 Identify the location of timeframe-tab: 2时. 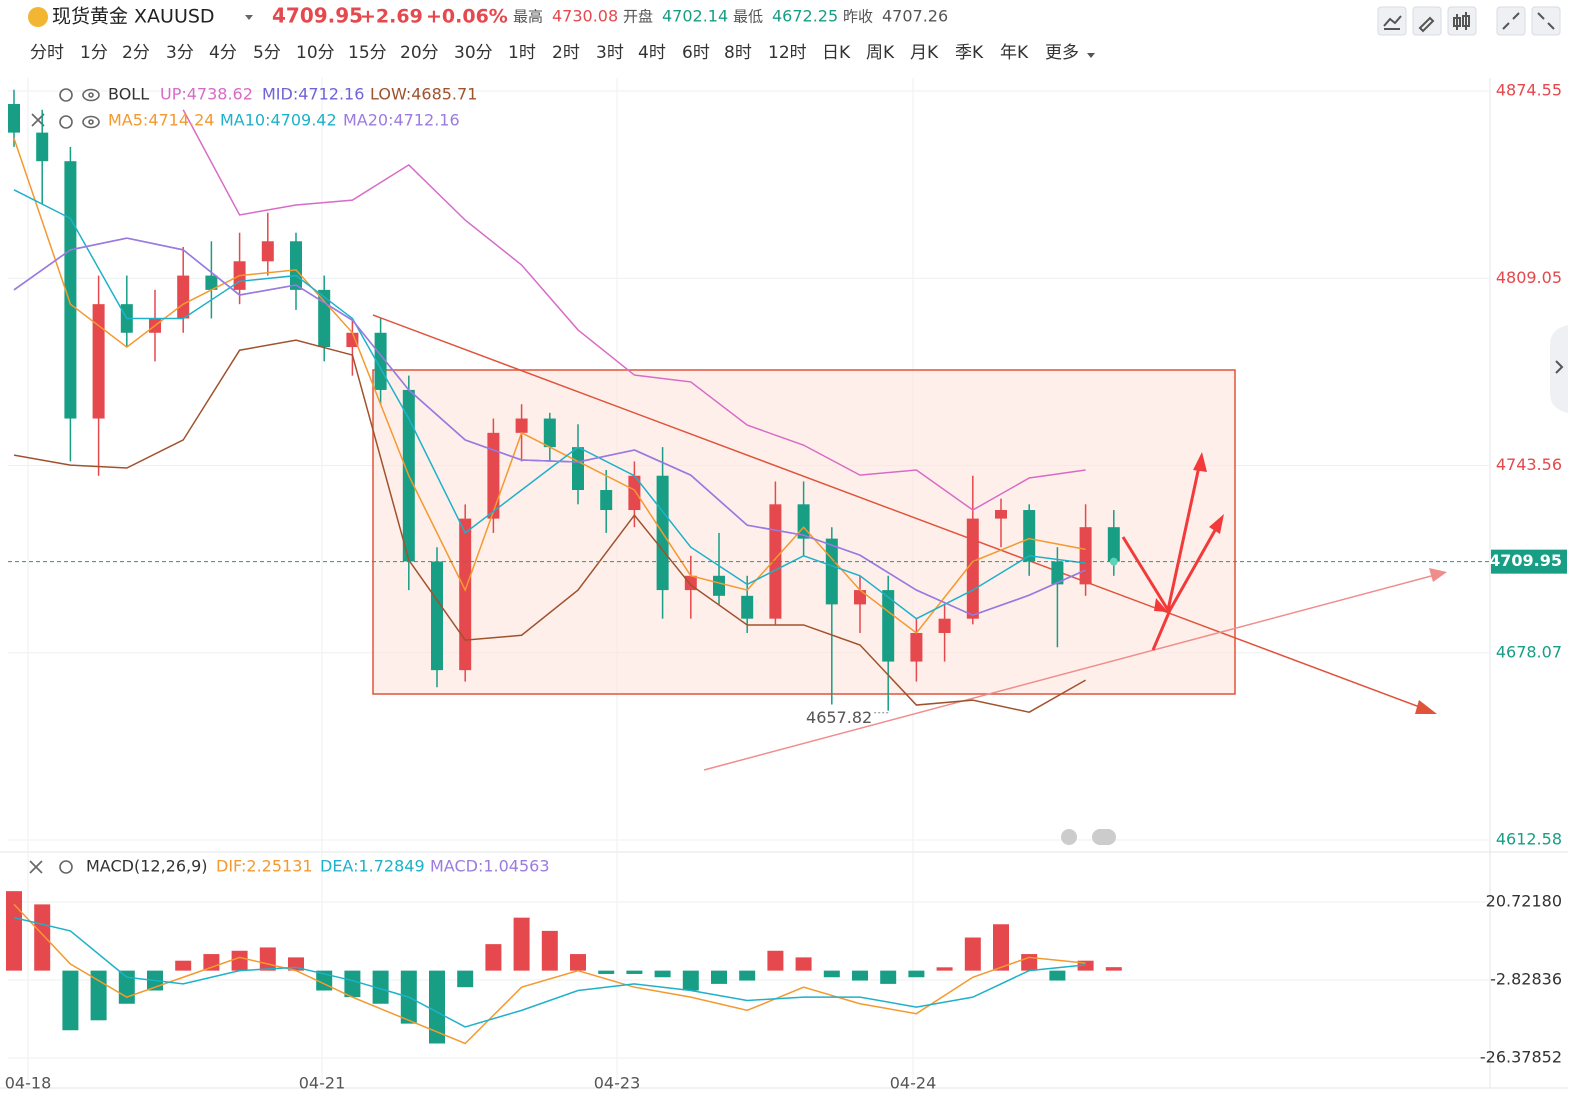
(566, 53).